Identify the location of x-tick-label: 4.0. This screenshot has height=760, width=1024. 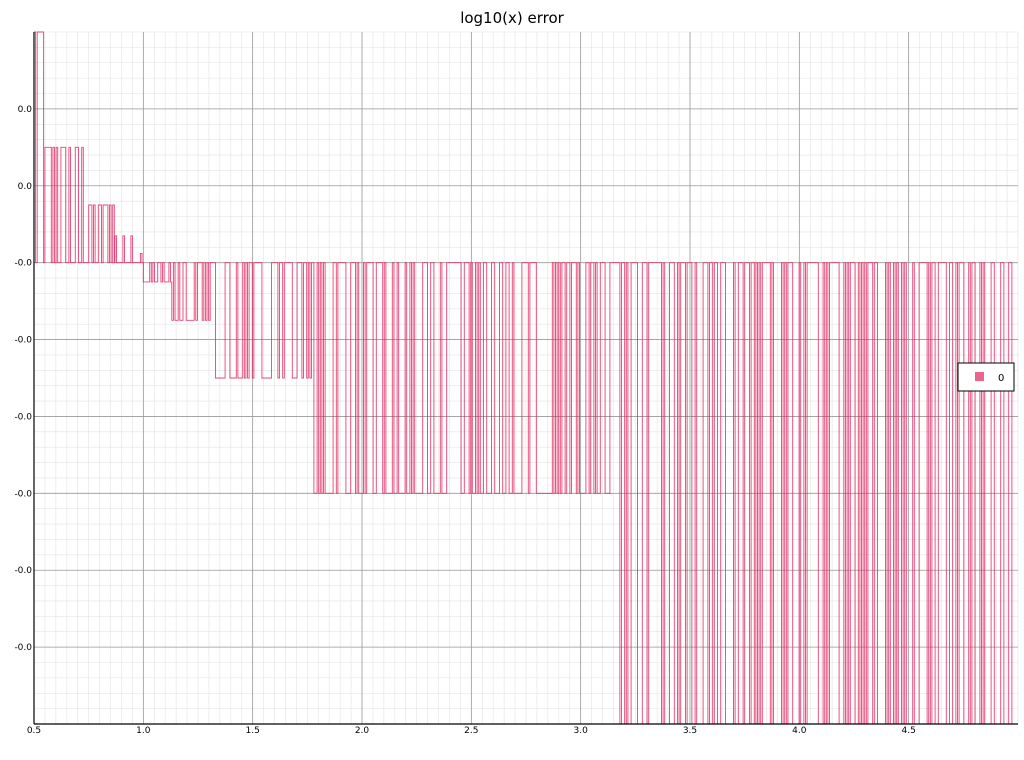
(799, 731).